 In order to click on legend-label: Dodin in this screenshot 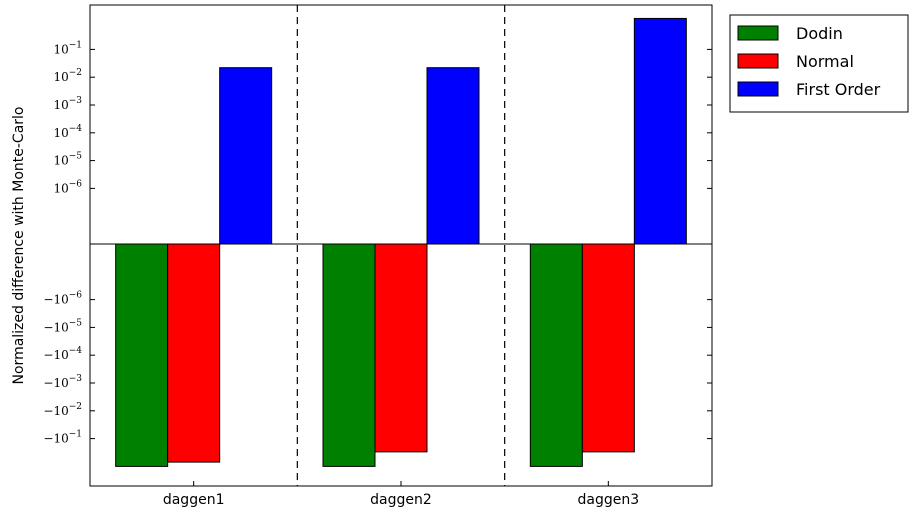, I will do `click(819, 33)`.